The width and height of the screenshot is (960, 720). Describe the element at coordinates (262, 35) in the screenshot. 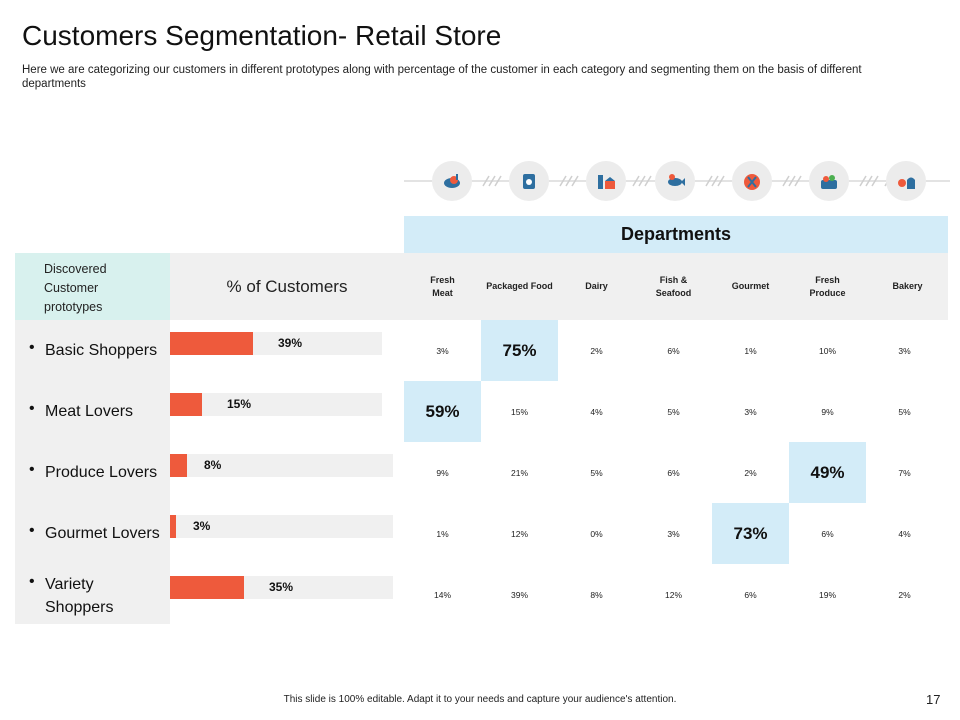

I see `page-title: Customers Segmentation- Retail Store` at that location.